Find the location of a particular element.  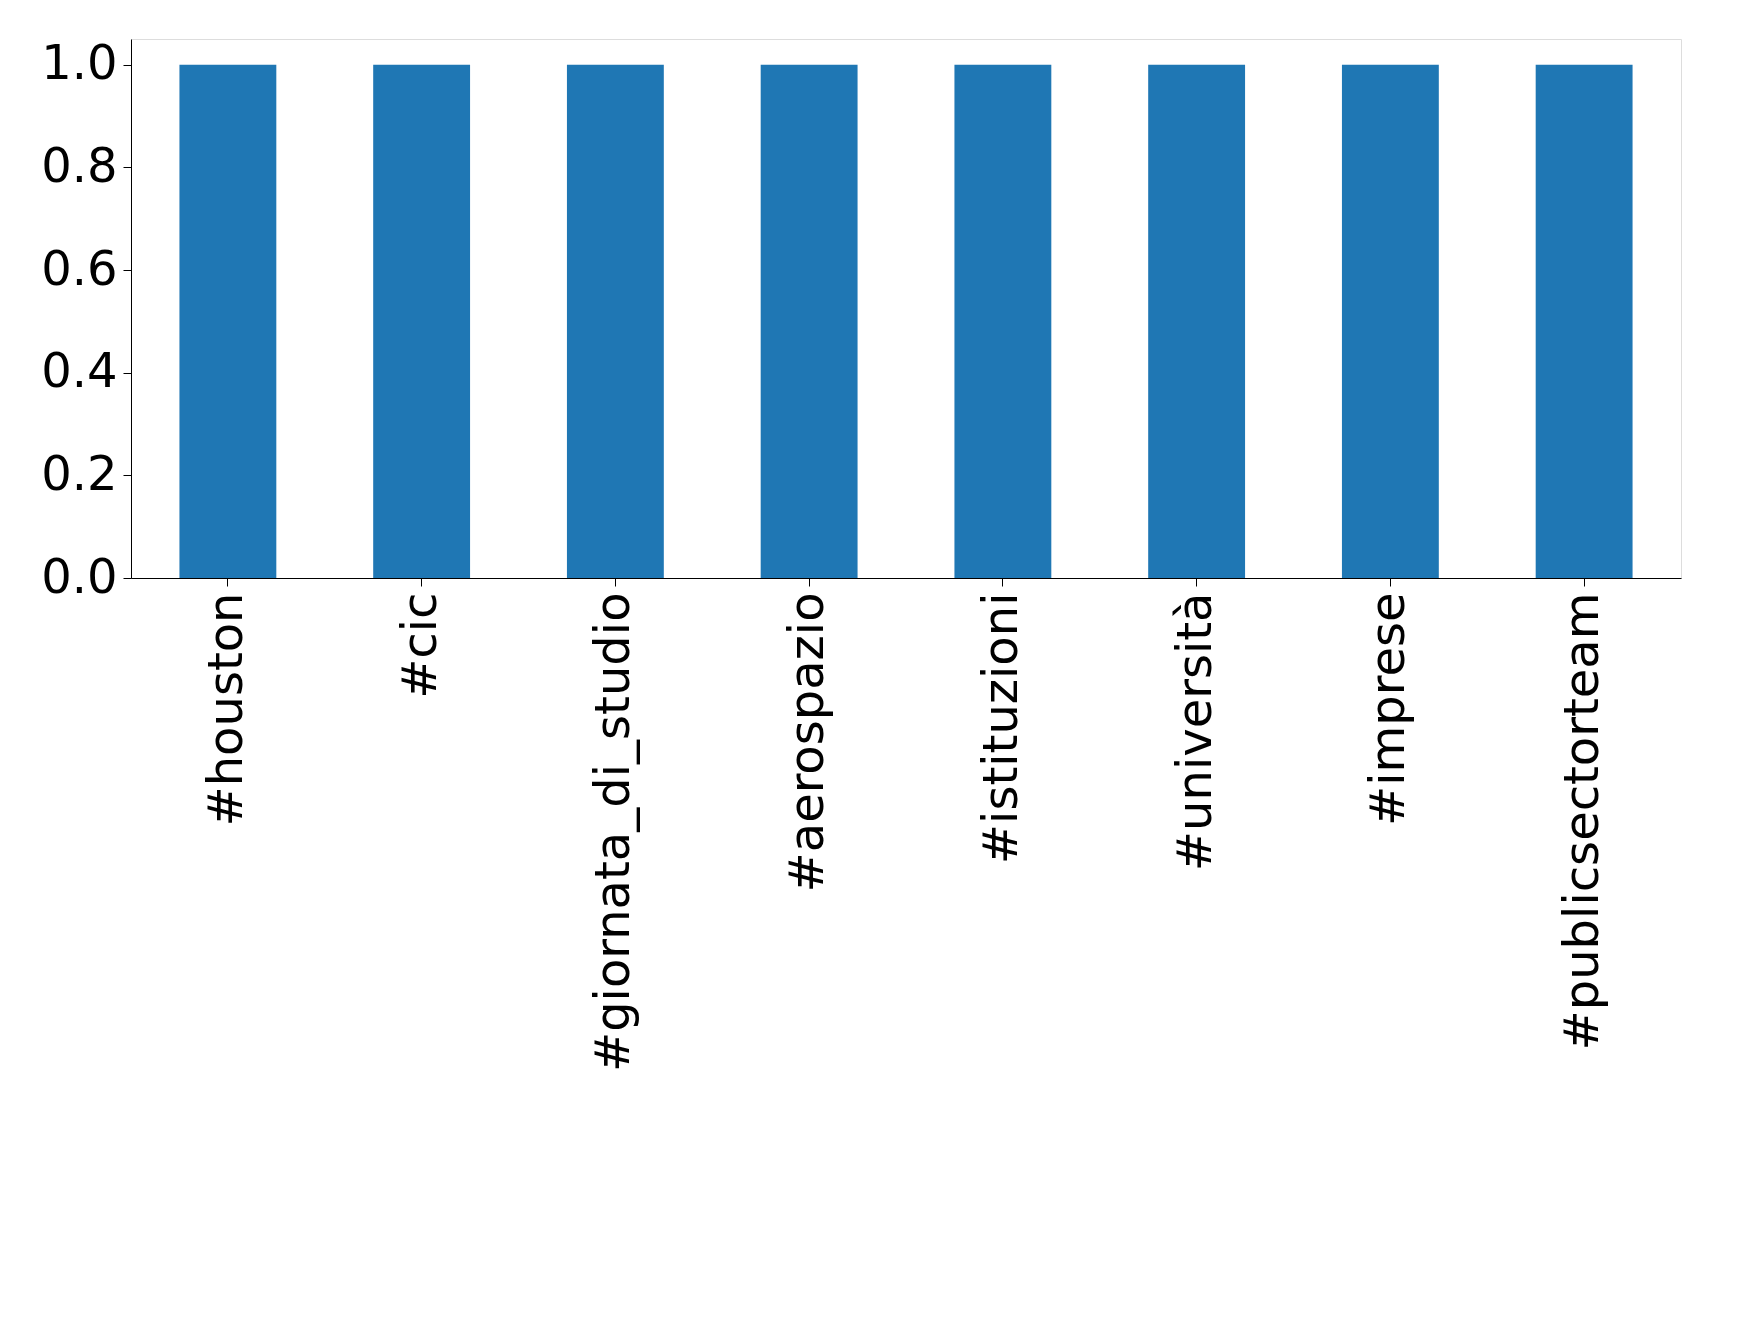

x-tick-label: #cic is located at coordinates (418, 645).